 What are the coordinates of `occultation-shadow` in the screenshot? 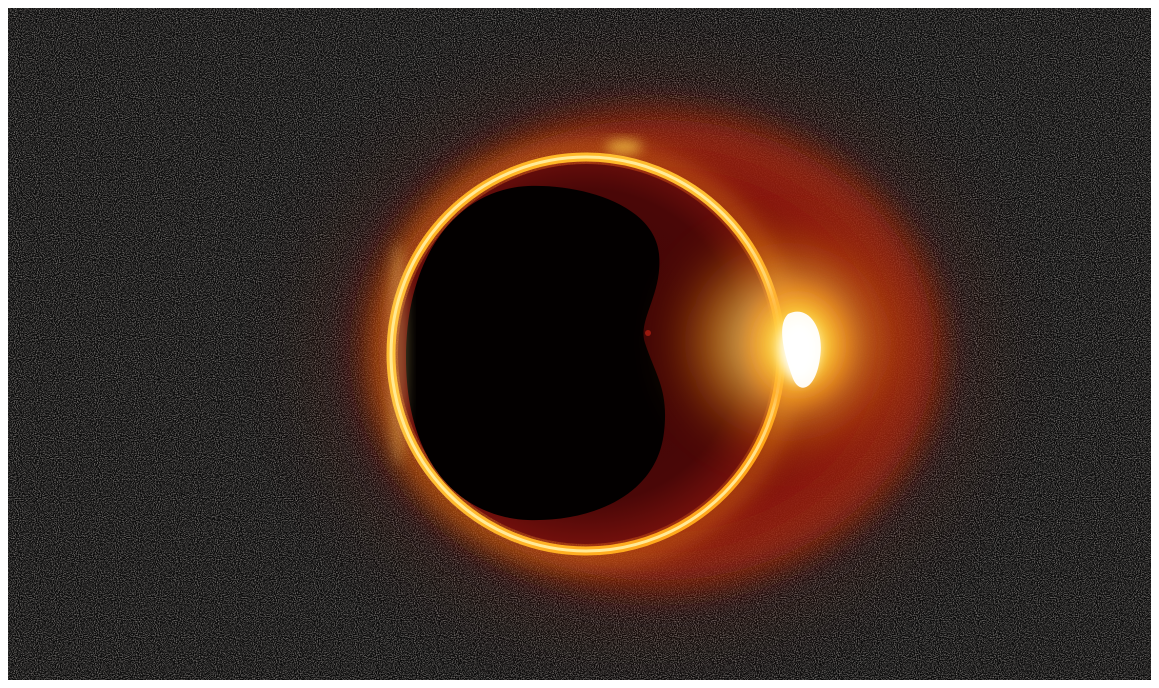 It's located at (536, 353).